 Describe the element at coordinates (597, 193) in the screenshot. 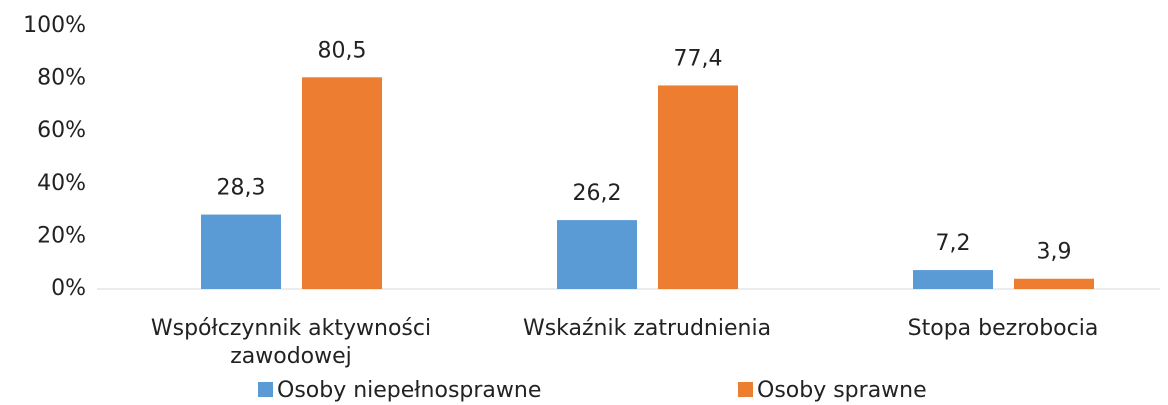

I see `data-label: 26,2` at that location.